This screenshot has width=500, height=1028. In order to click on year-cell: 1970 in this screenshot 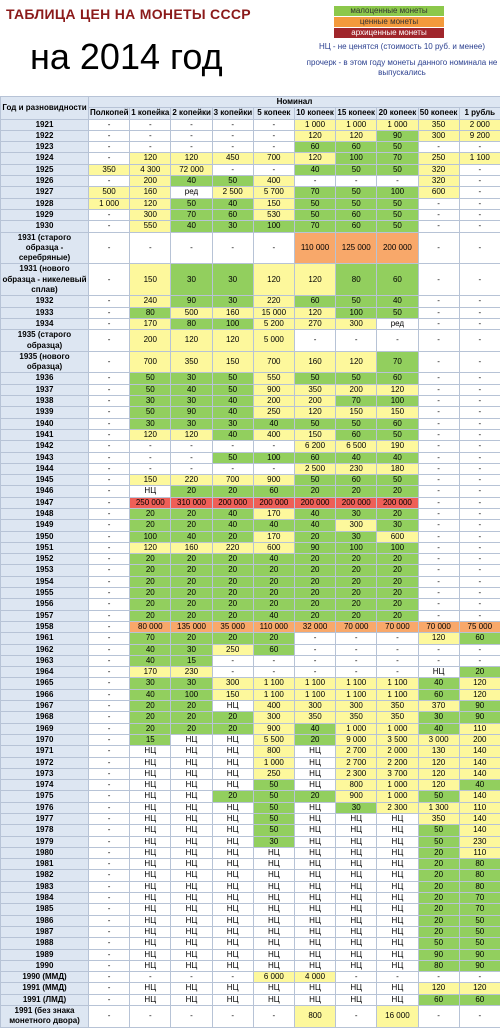, I will do `click(45, 739)`.